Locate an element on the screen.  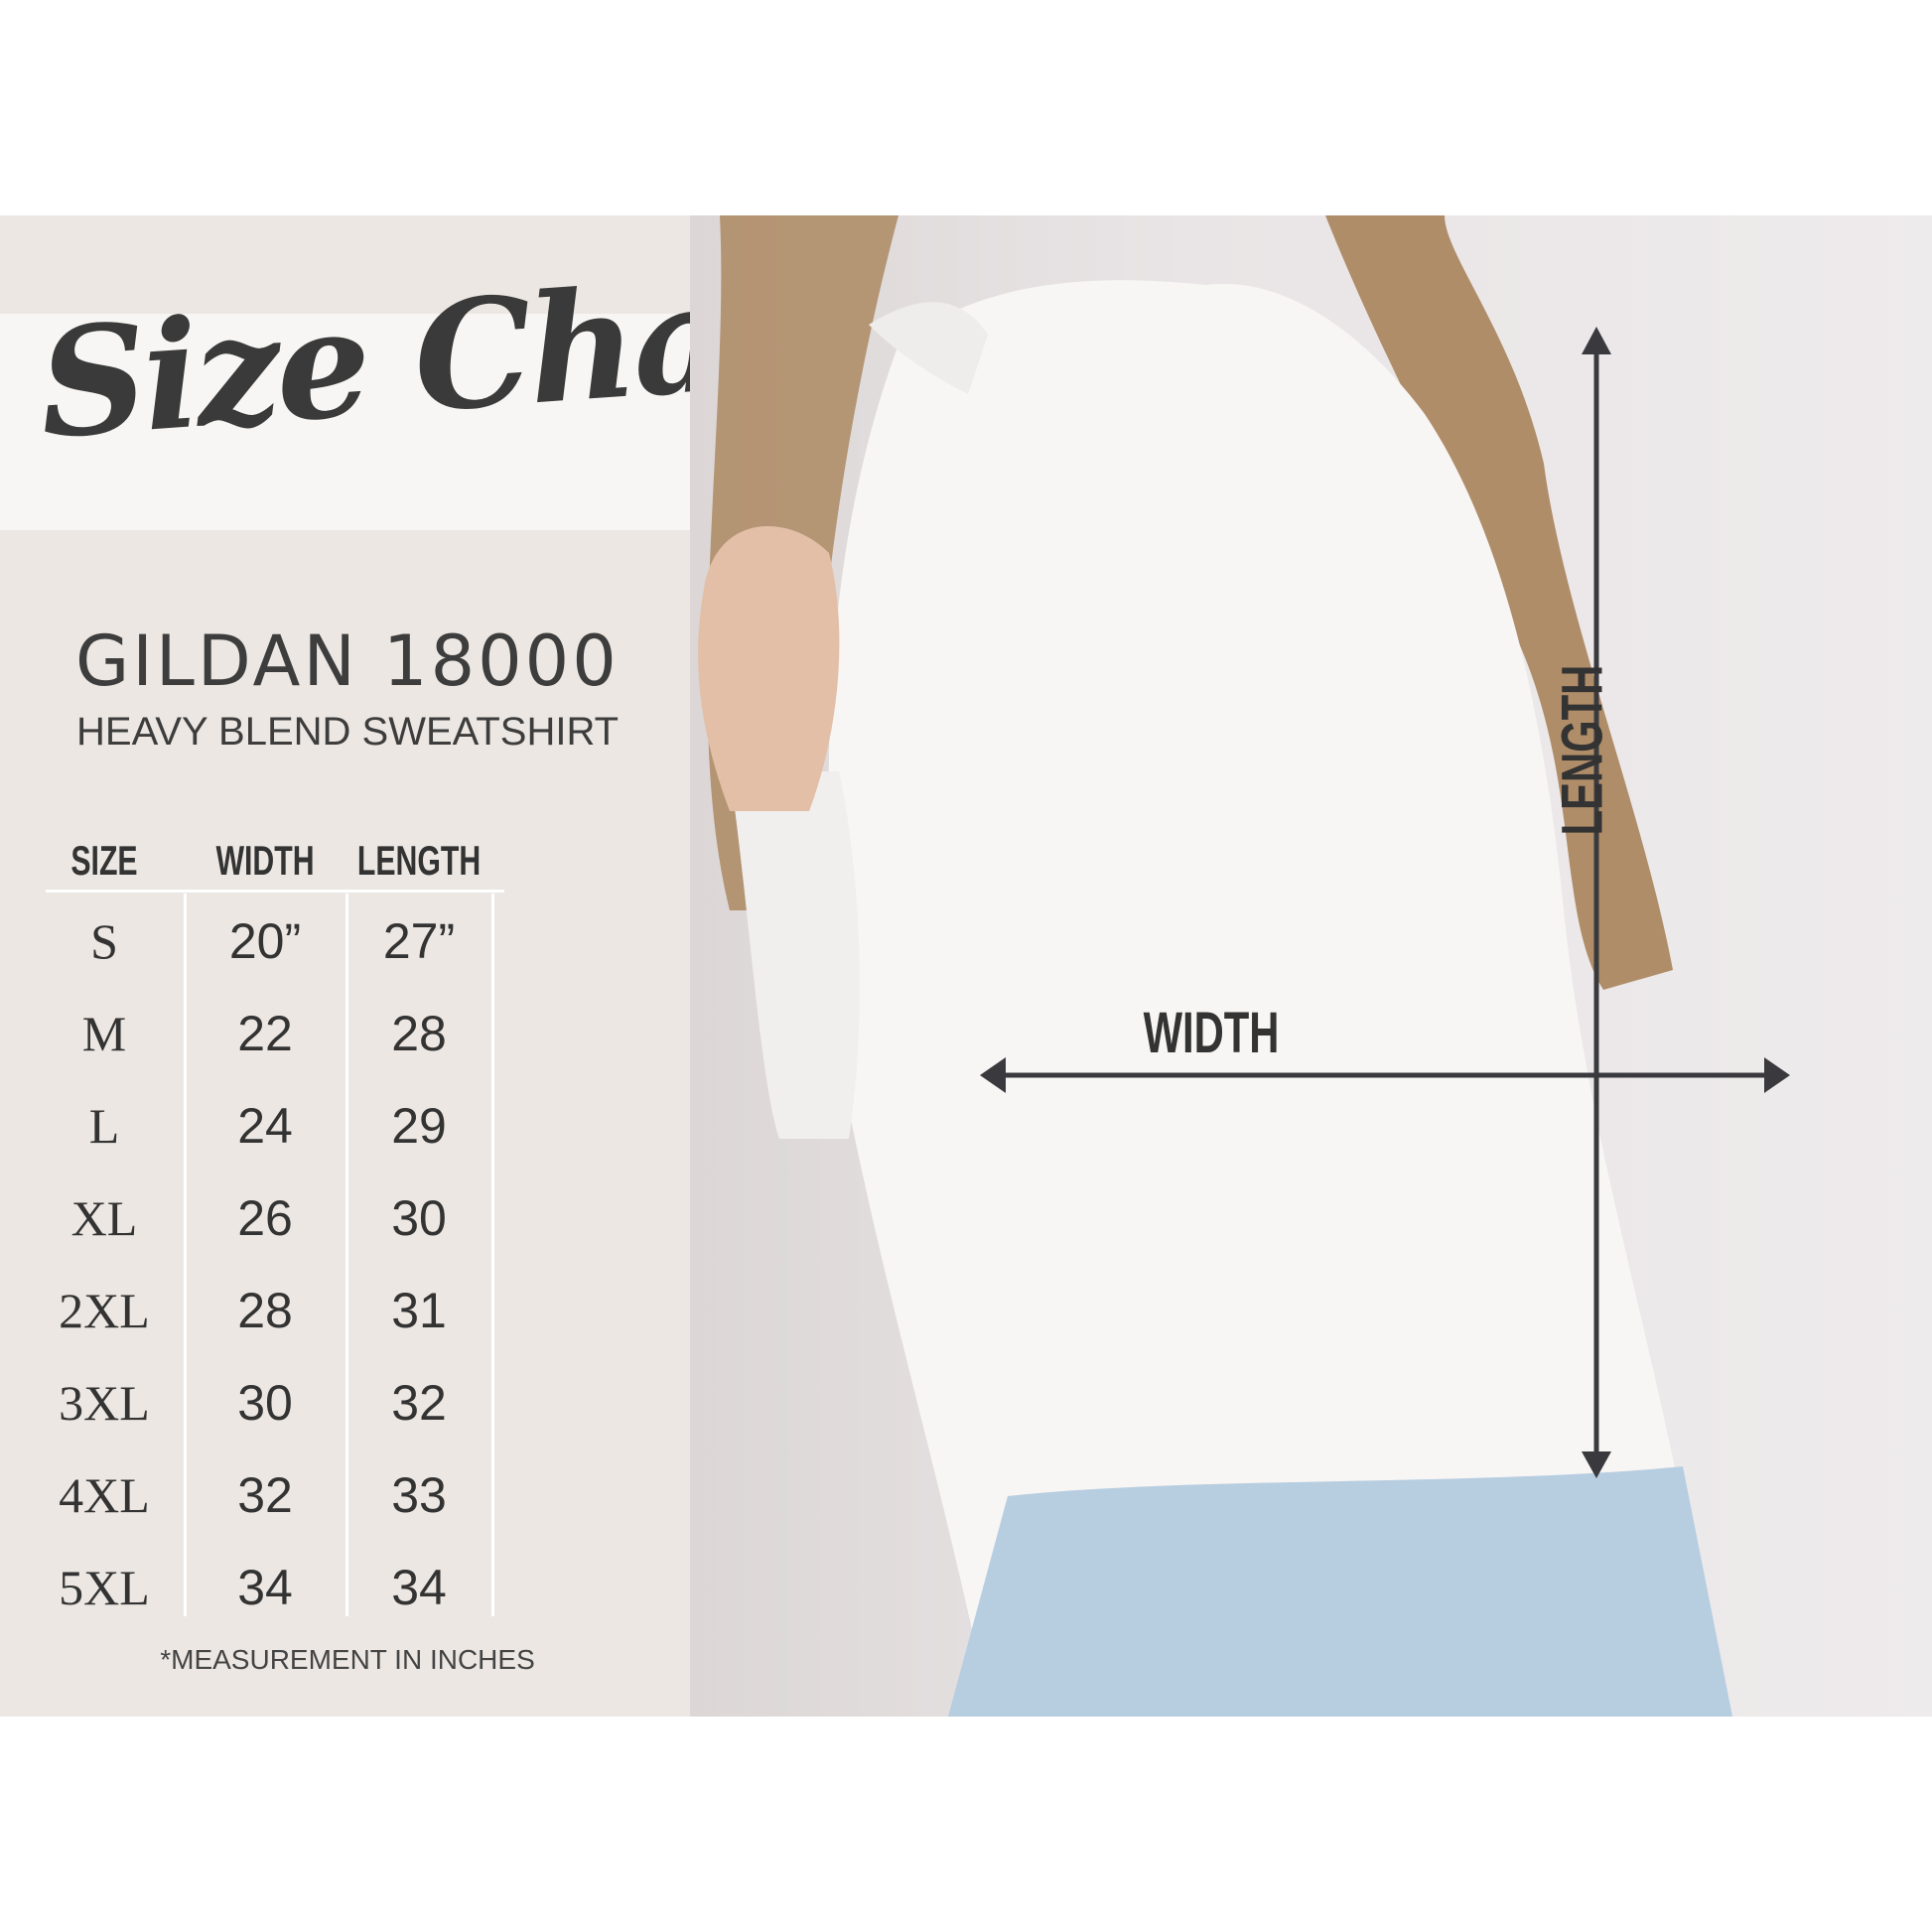
width-cell: 26 is located at coordinates (265, 1218).